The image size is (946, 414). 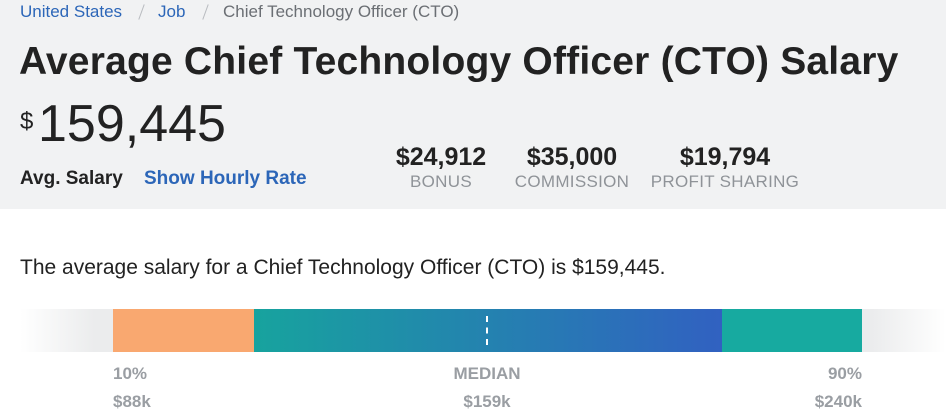 What do you see at coordinates (441, 181) in the screenshot?
I see `extra-label: BONUS` at bounding box center [441, 181].